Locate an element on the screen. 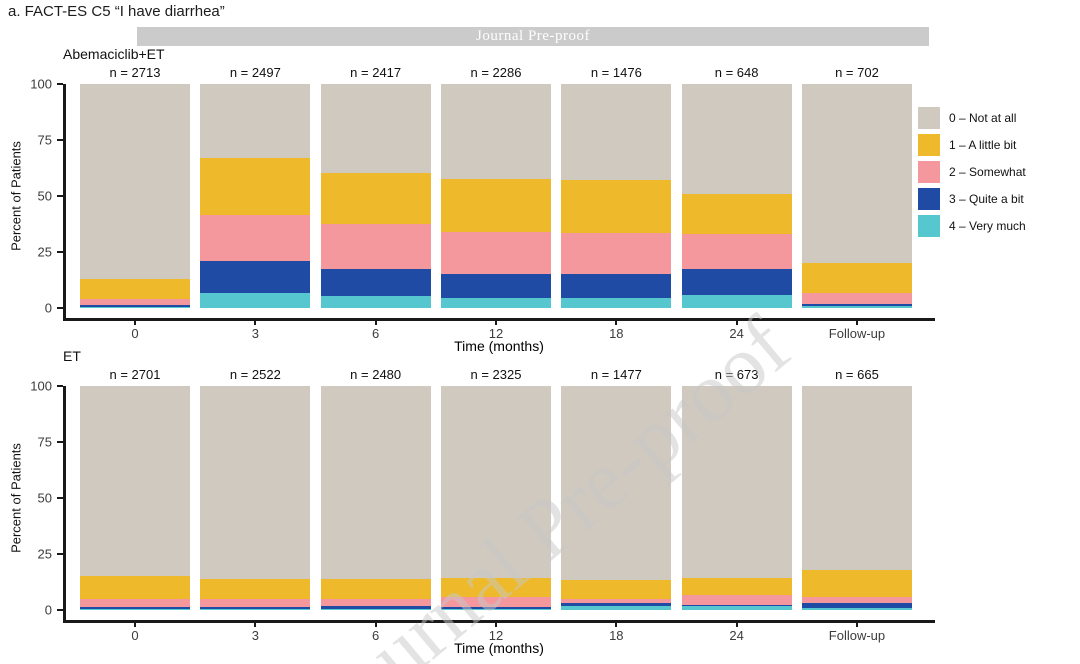 The height and width of the screenshot is (664, 1080). y-tick-label: 0 is located at coordinates (48, 610).